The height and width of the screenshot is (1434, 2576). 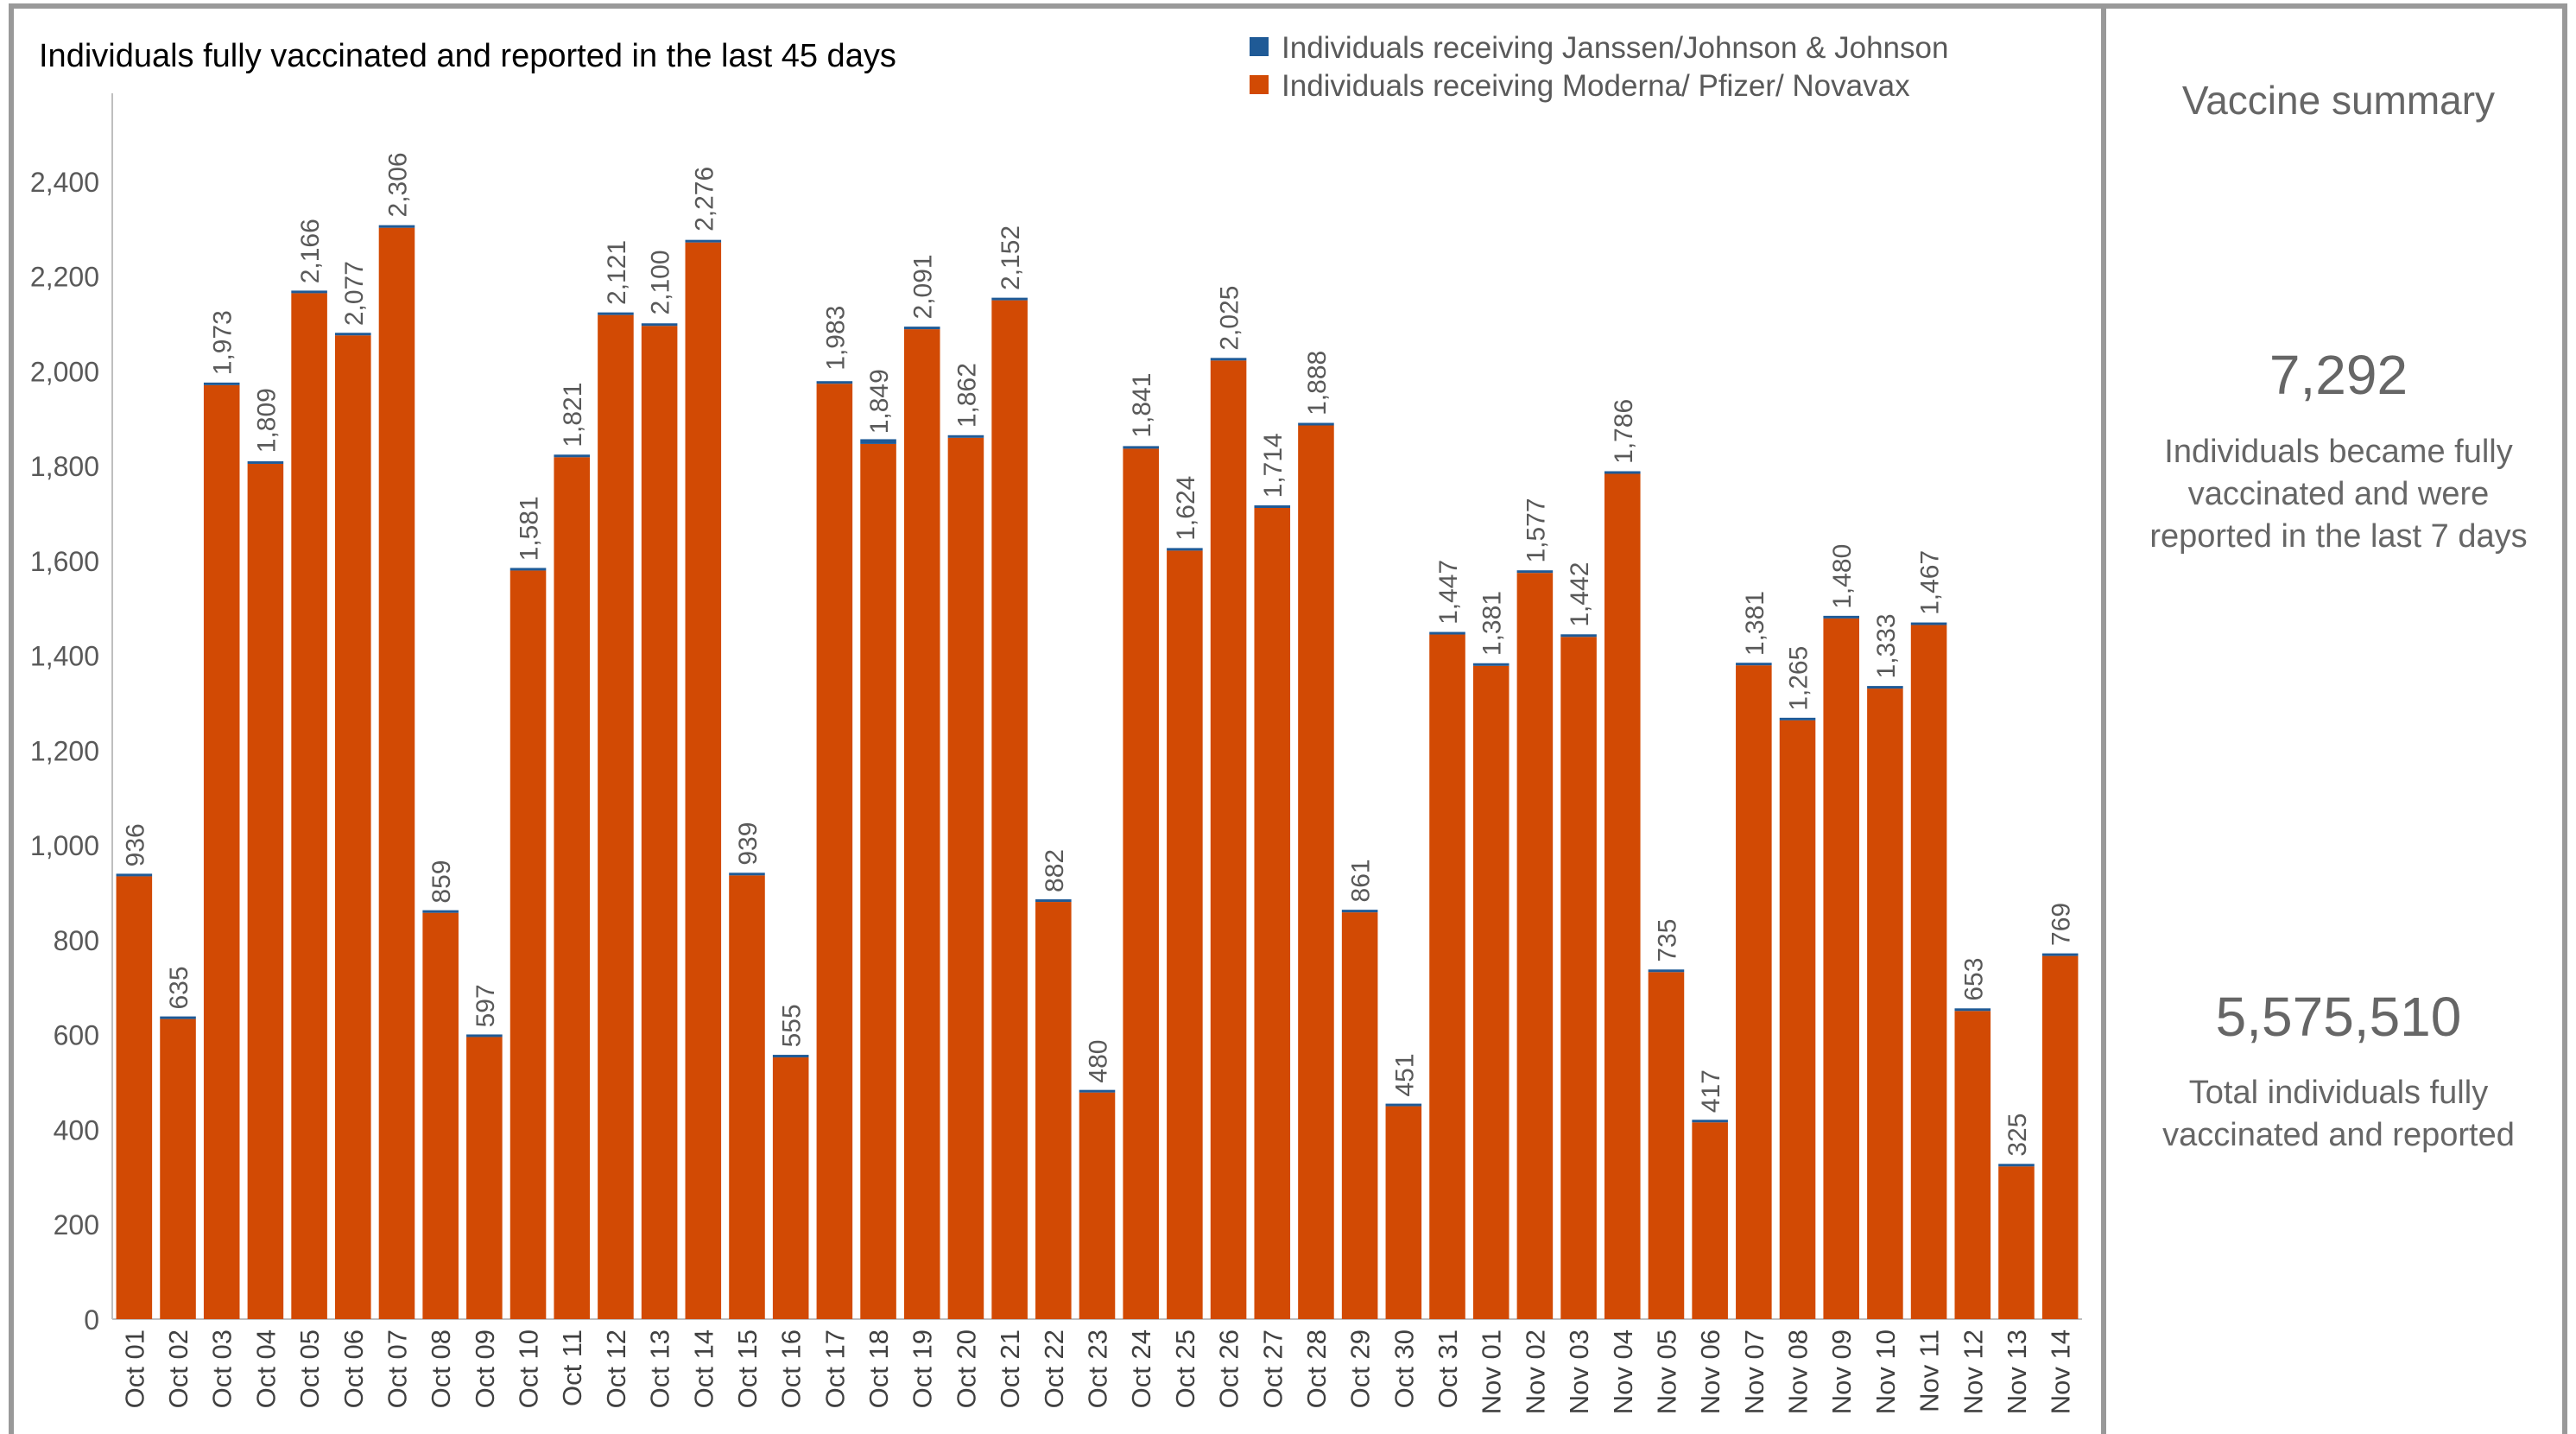 I want to click on x-tick-label: Oct 12, so click(x=616, y=1368).